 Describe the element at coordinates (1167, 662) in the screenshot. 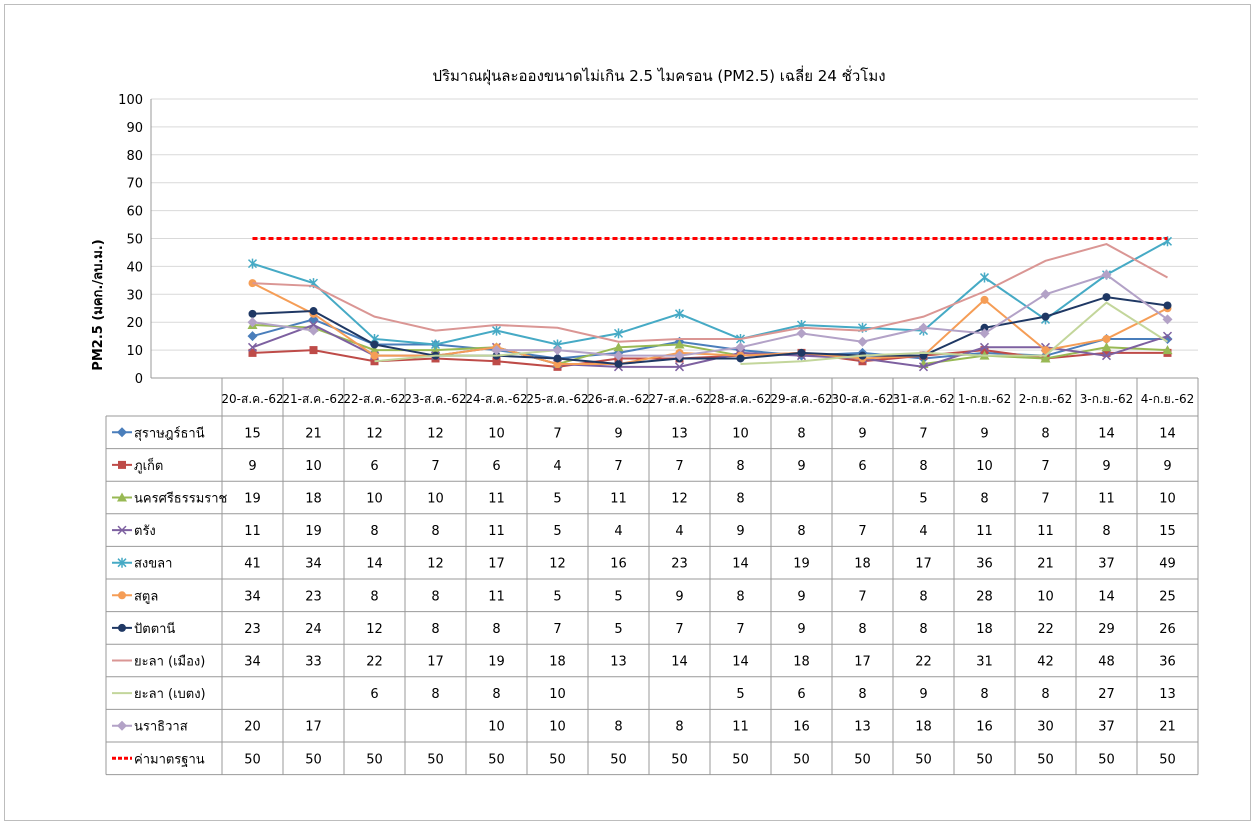

I see `data-label: 36` at that location.